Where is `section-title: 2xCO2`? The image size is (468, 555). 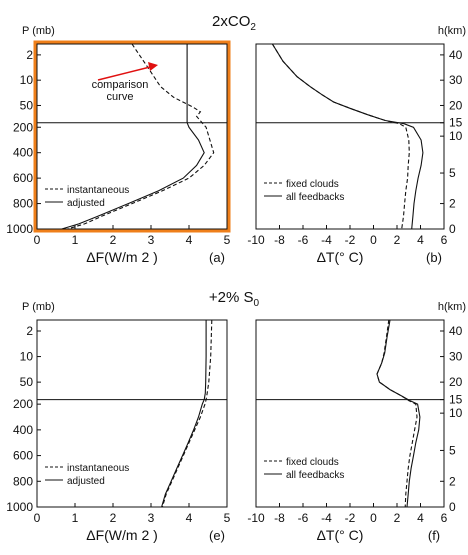
section-title: 2xCO2 is located at coordinates (234, 23).